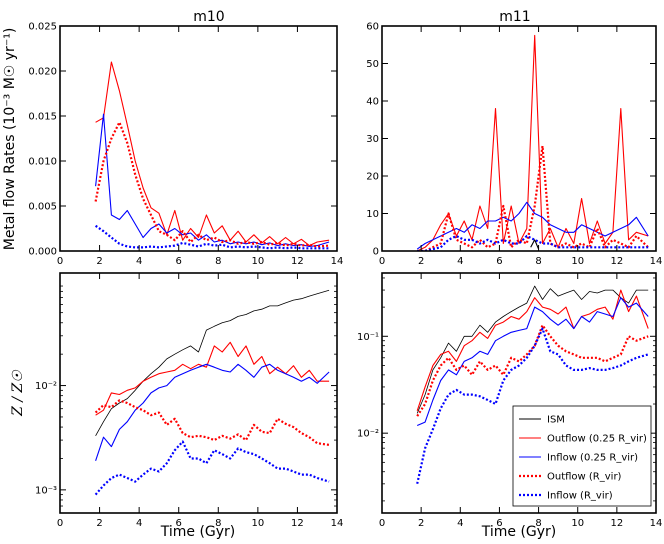 This screenshot has height=544, width=664. Describe the element at coordinates (42, 252) in the screenshot. I see `y-tick-label: 0.000` at that location.